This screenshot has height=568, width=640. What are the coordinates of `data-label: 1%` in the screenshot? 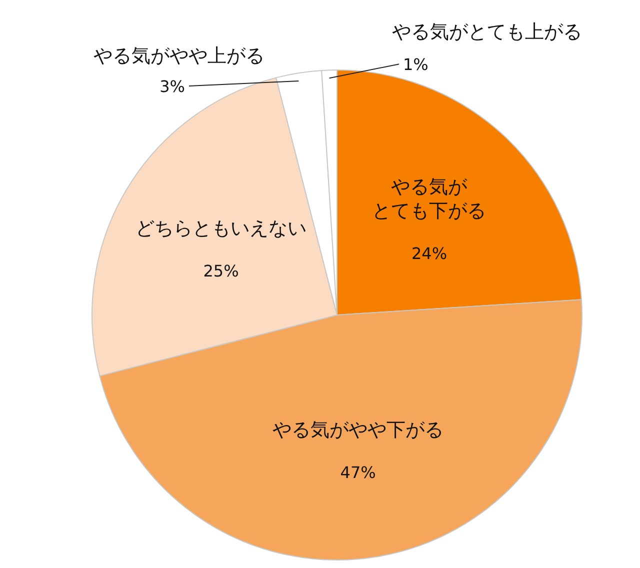 It's located at (415, 64).